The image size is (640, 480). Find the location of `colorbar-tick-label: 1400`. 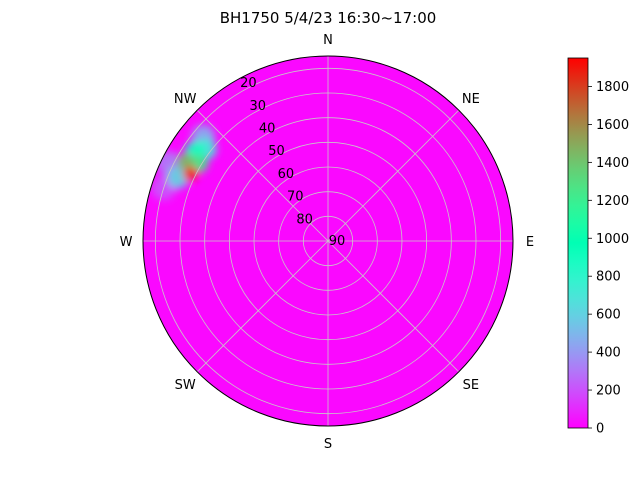

colorbar-tick-label: 1400 is located at coordinates (612, 163).